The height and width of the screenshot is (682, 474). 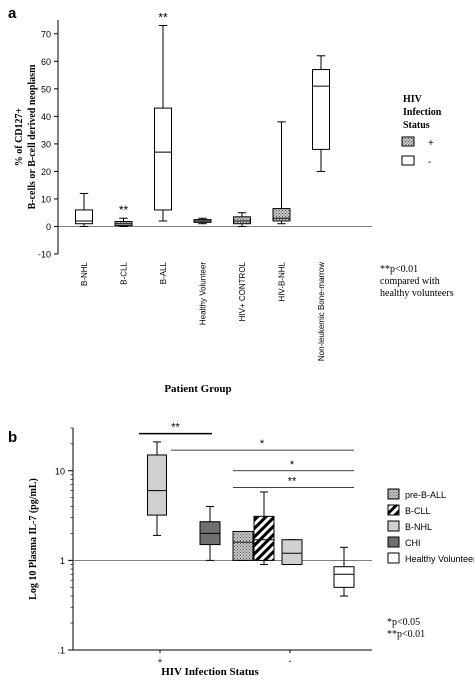 I want to click on x-tick-label: Non-leukemic Bone-marrow, so click(x=321, y=311).